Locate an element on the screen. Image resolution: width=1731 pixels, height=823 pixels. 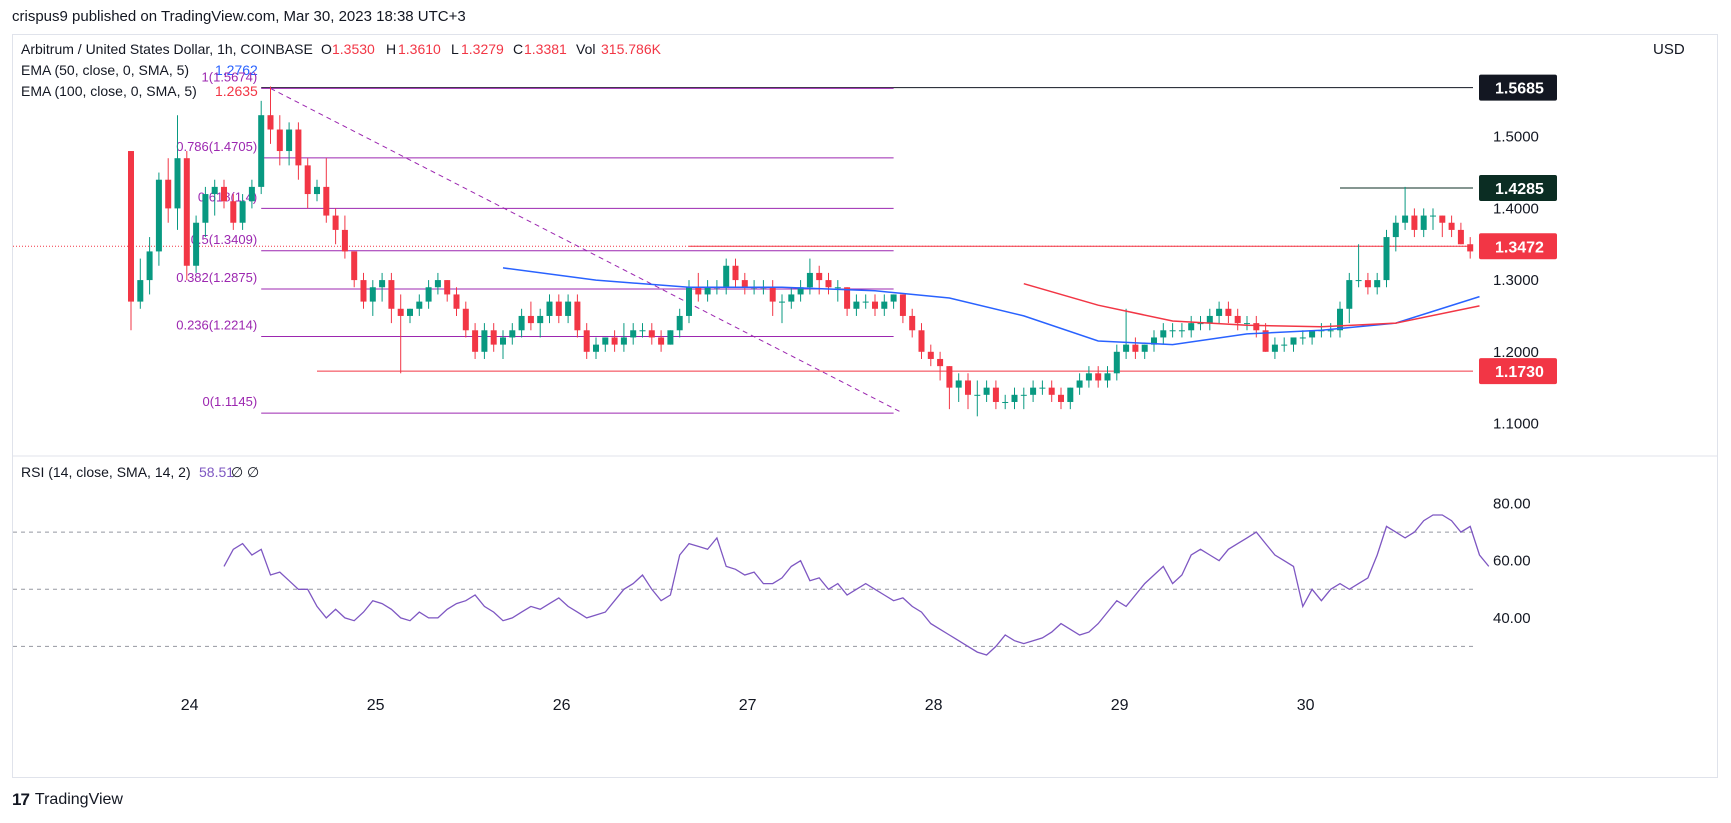
legend-vol-label: Vol is located at coordinates (585, 49).